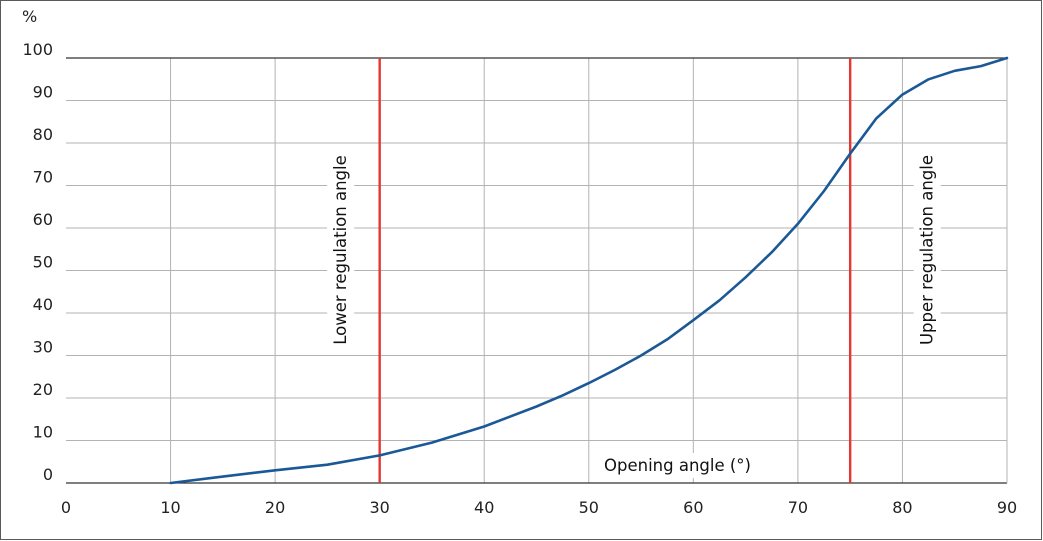 The height and width of the screenshot is (541, 1043). I want to click on x-tick-labels: 0 10 20 30 40 50 60 70 80 90, so click(539, 507).